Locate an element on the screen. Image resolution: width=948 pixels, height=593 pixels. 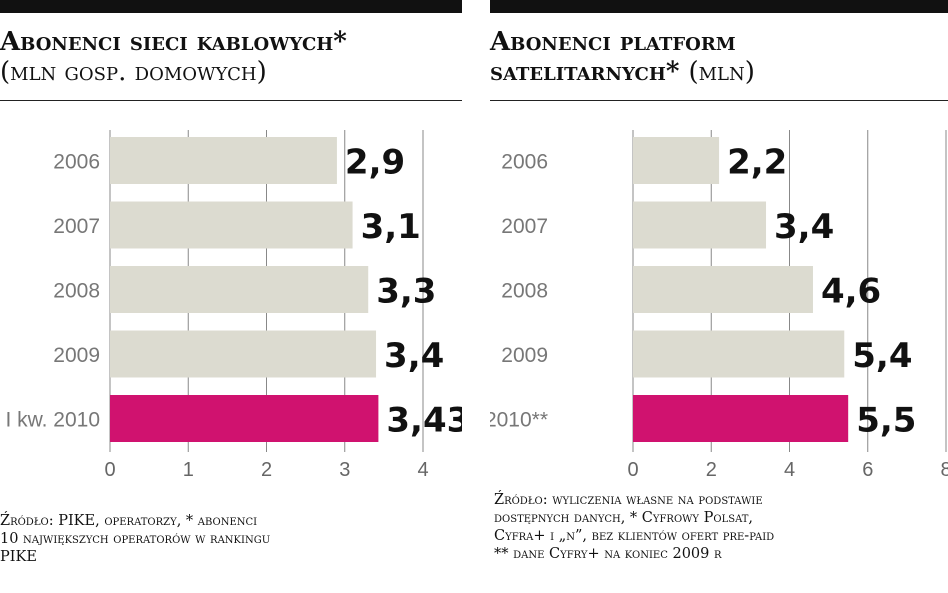
chart-title-line2a: satelitarnych* is located at coordinates (585, 72).